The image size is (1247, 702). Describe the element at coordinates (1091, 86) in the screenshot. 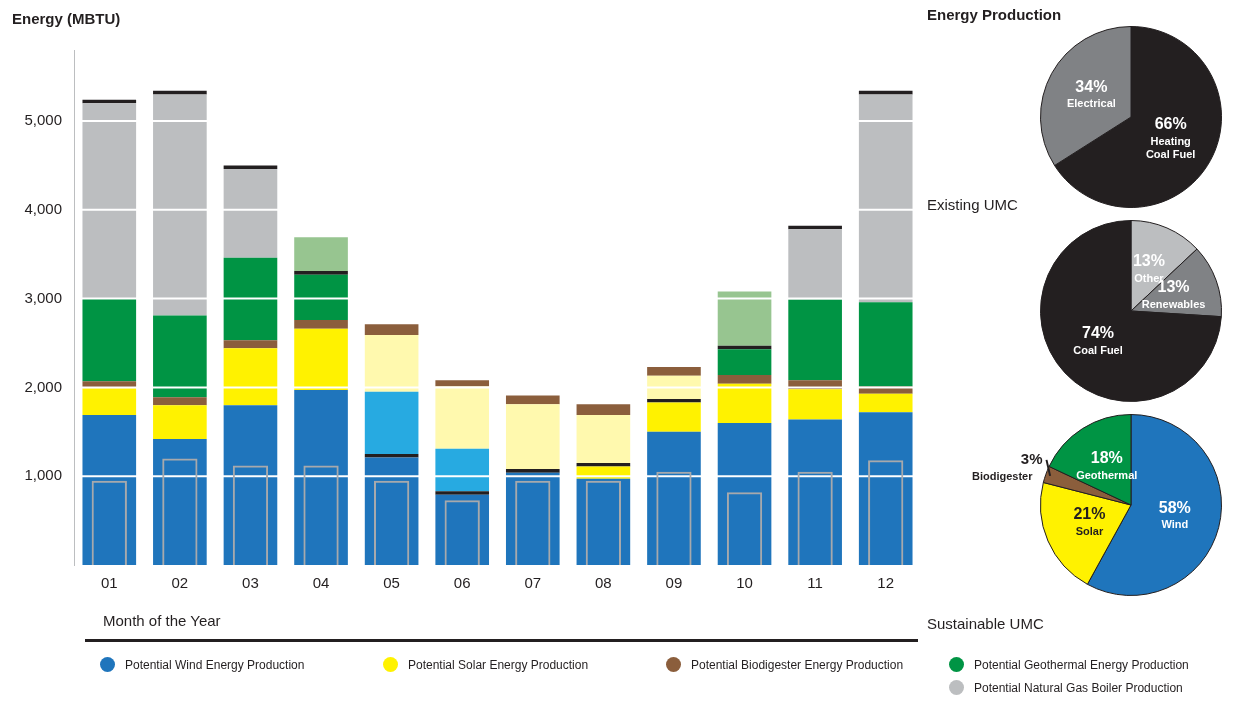

I see `data-label: 34%` at that location.